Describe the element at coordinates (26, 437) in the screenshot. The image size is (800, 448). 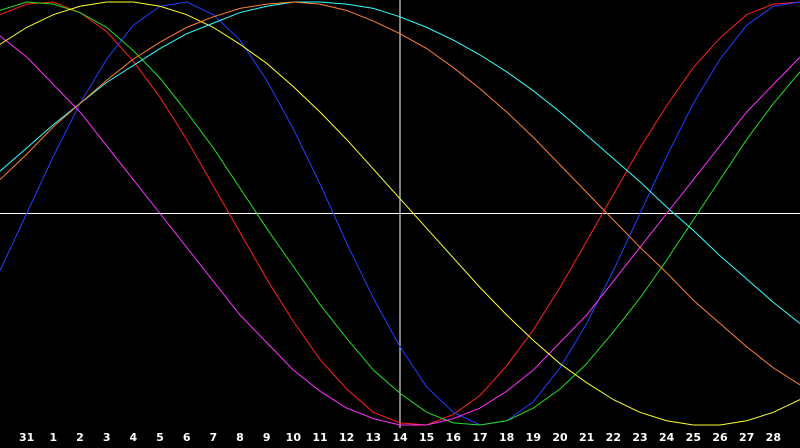
I see `x-tick-label: 31` at that location.